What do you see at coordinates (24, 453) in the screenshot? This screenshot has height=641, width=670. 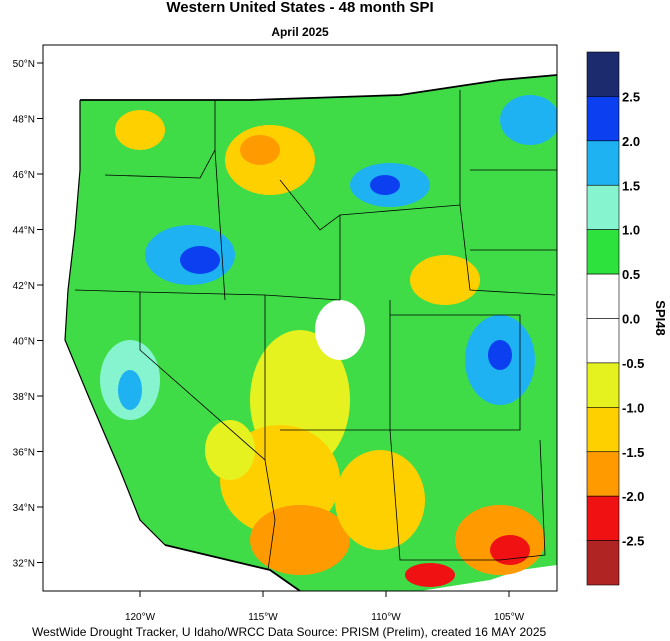 I see `lat-label: 36°N` at bounding box center [24, 453].